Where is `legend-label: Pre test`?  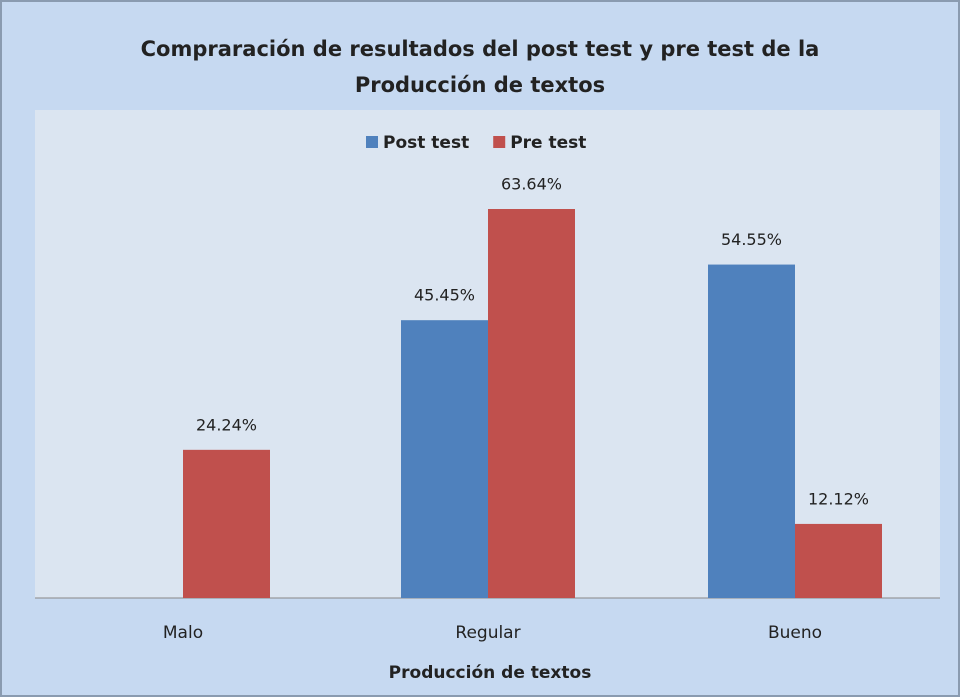
legend-label: Pre test is located at coordinates (548, 143).